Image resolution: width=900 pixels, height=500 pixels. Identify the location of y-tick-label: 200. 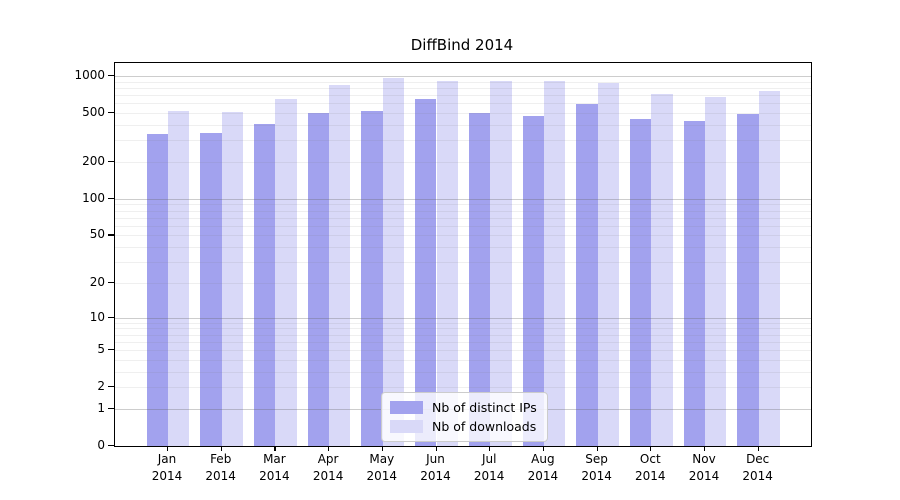
(93, 160).